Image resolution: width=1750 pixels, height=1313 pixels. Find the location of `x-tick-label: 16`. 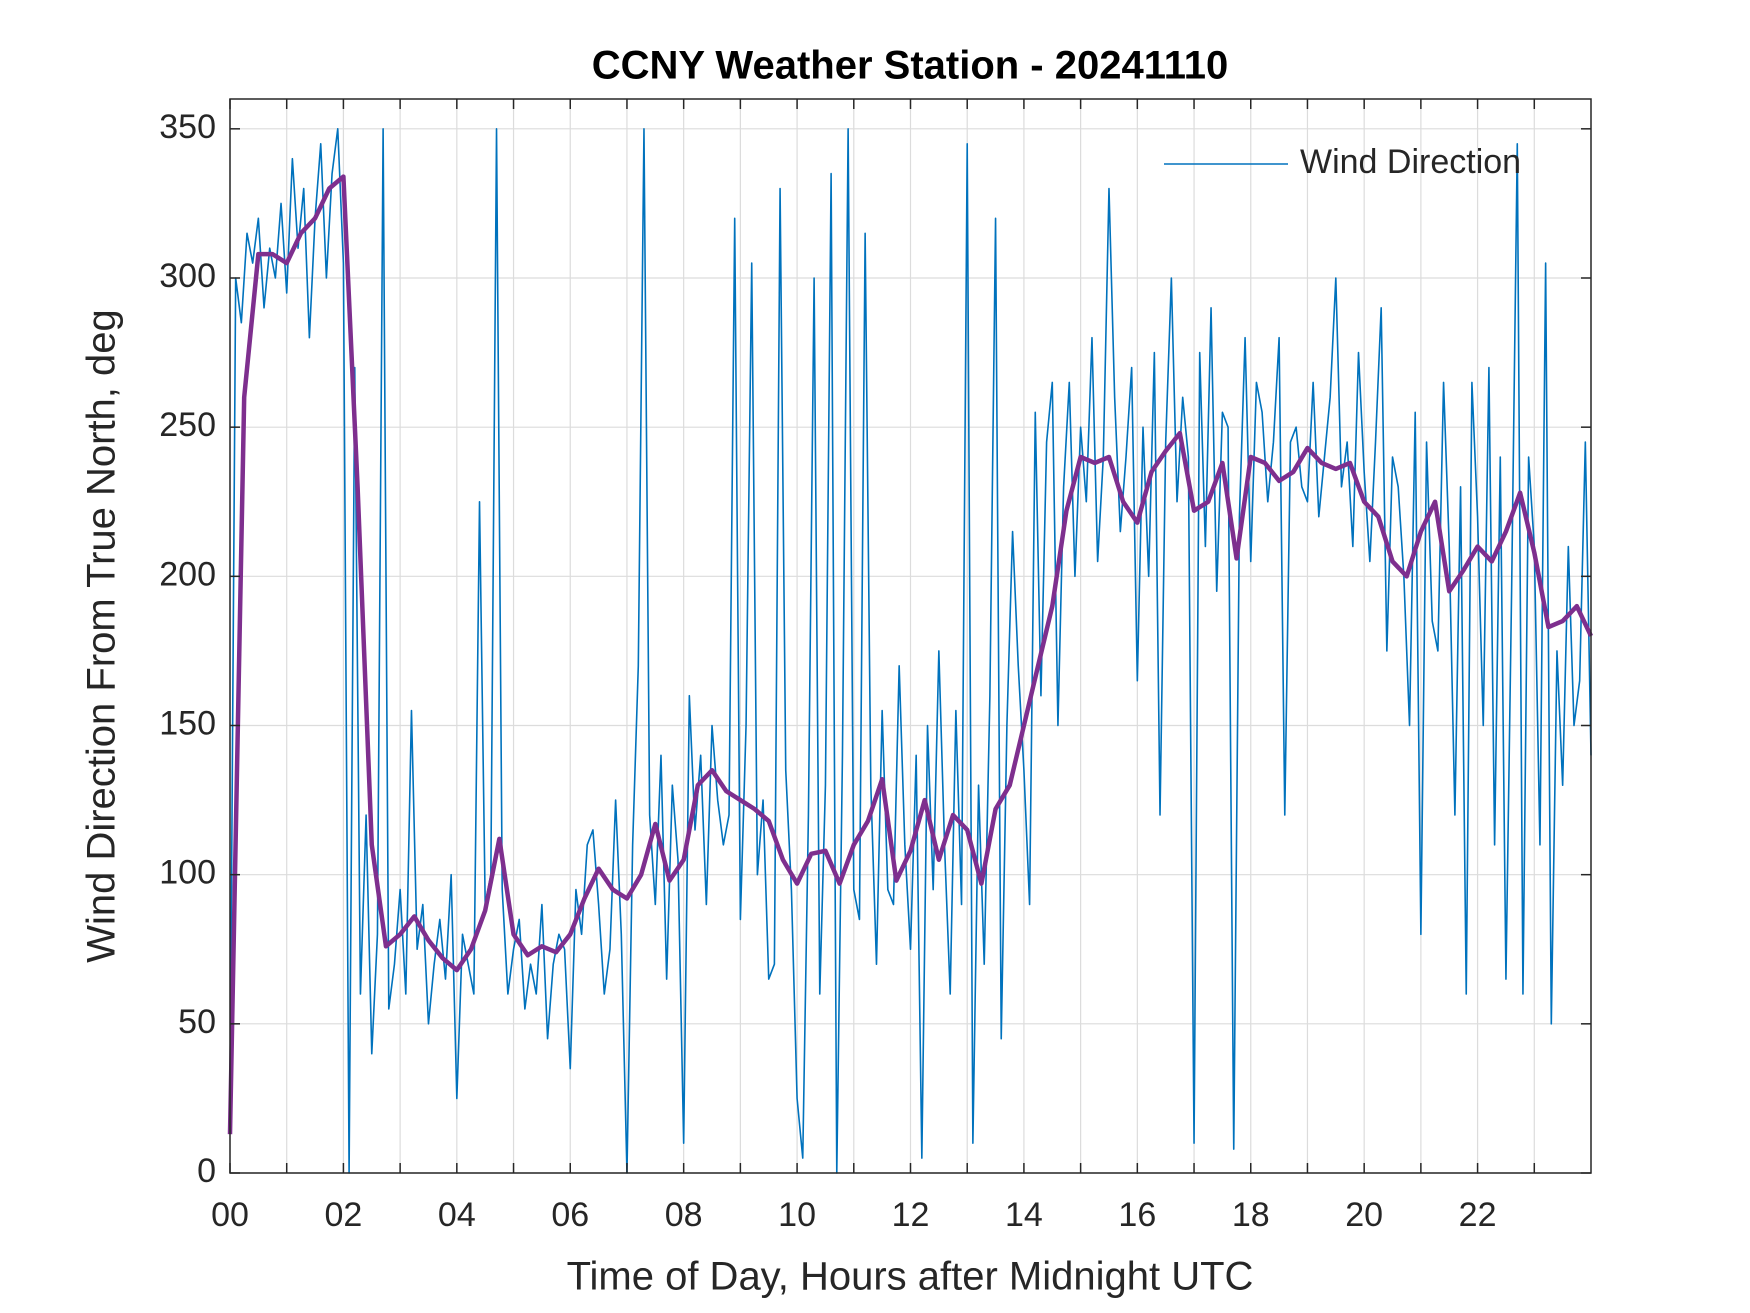

x-tick-label: 16 is located at coordinates (1137, 1215).